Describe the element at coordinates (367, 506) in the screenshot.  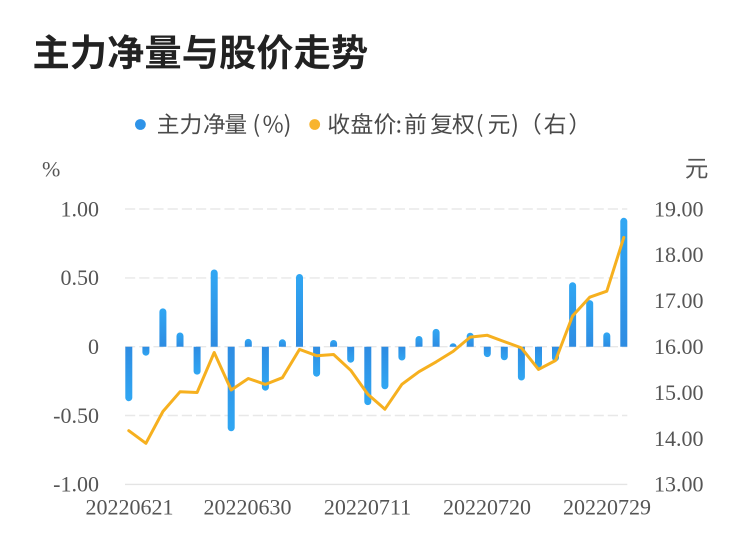
I see `svg-text: 20220711` at that location.